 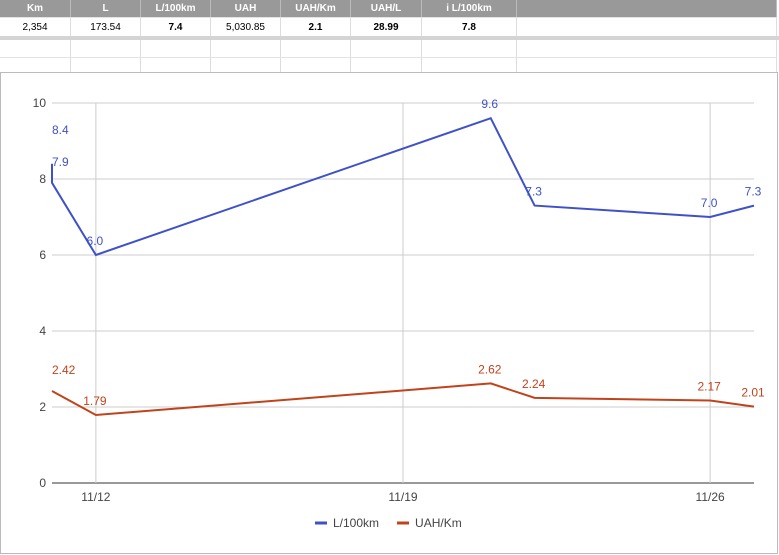 What do you see at coordinates (490, 369) in the screenshot?
I see `data-label: 2.62` at bounding box center [490, 369].